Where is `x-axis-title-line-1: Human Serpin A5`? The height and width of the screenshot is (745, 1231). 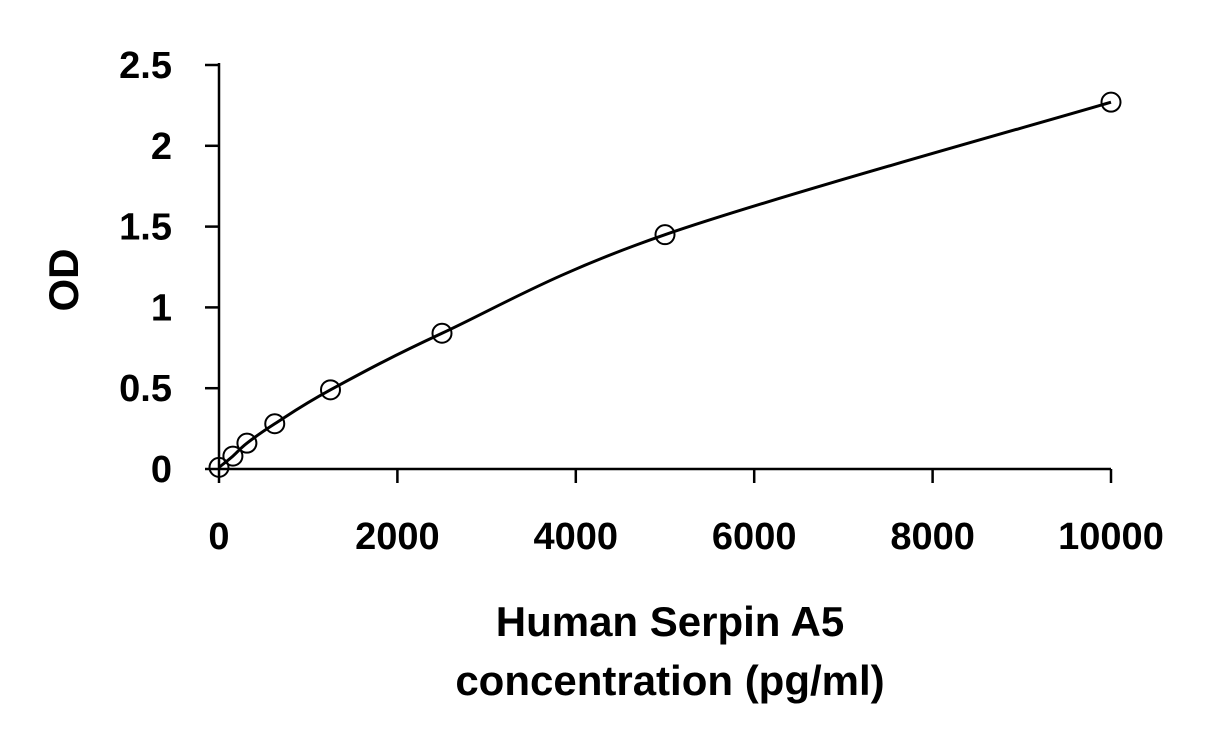
x-axis-title-line-1: Human Serpin A5 is located at coordinates (670, 621).